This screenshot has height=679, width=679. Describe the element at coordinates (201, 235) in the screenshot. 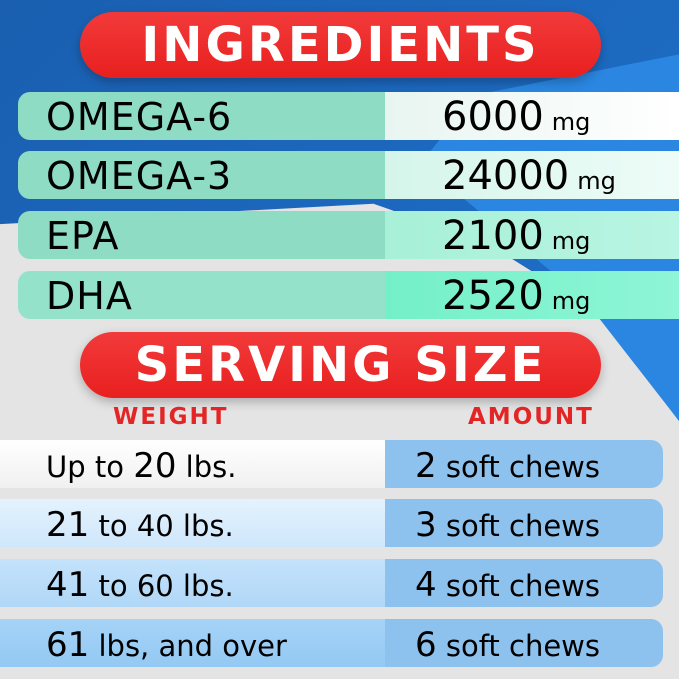

I see `ingredient-name: EPA` at that location.